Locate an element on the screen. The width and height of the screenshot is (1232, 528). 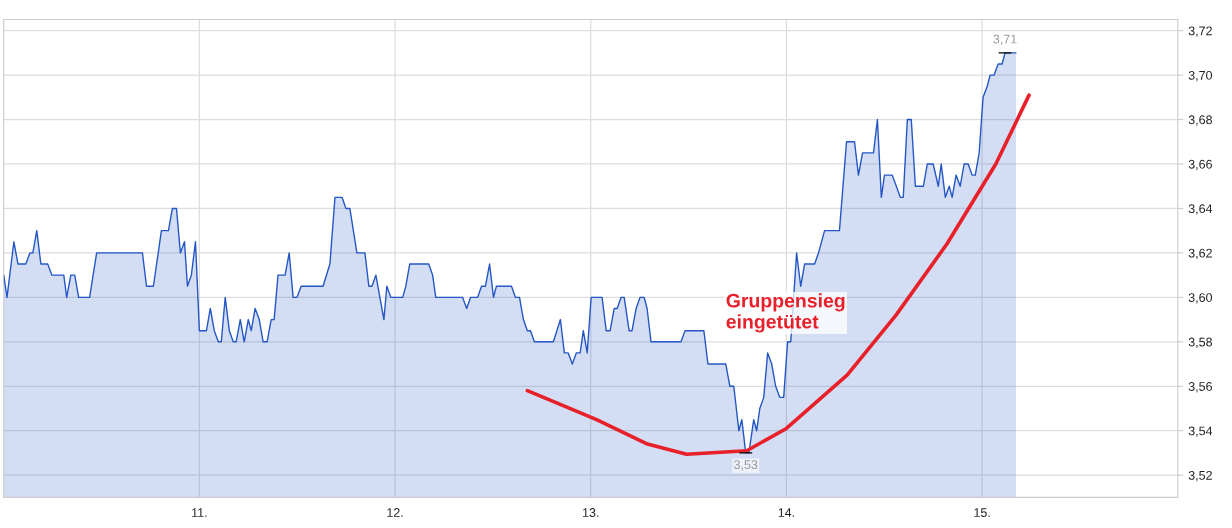
y-tick-label: 3,68 is located at coordinates (1200, 120).